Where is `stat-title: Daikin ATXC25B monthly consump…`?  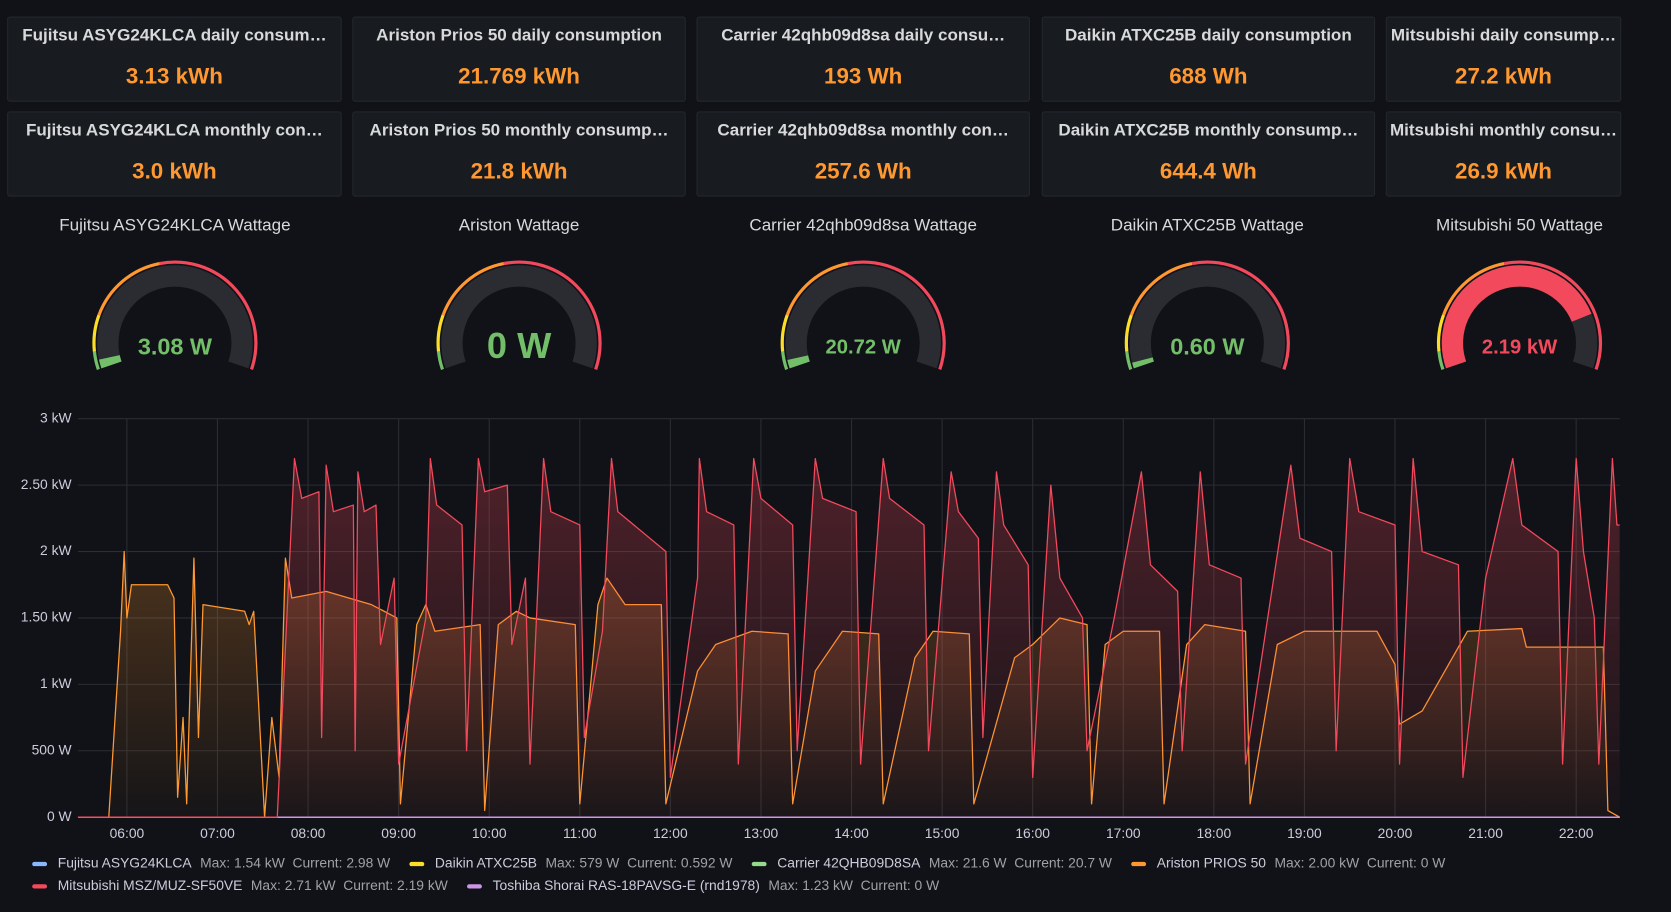 stat-title: Daikin ATXC25B monthly consump… is located at coordinates (1208, 130).